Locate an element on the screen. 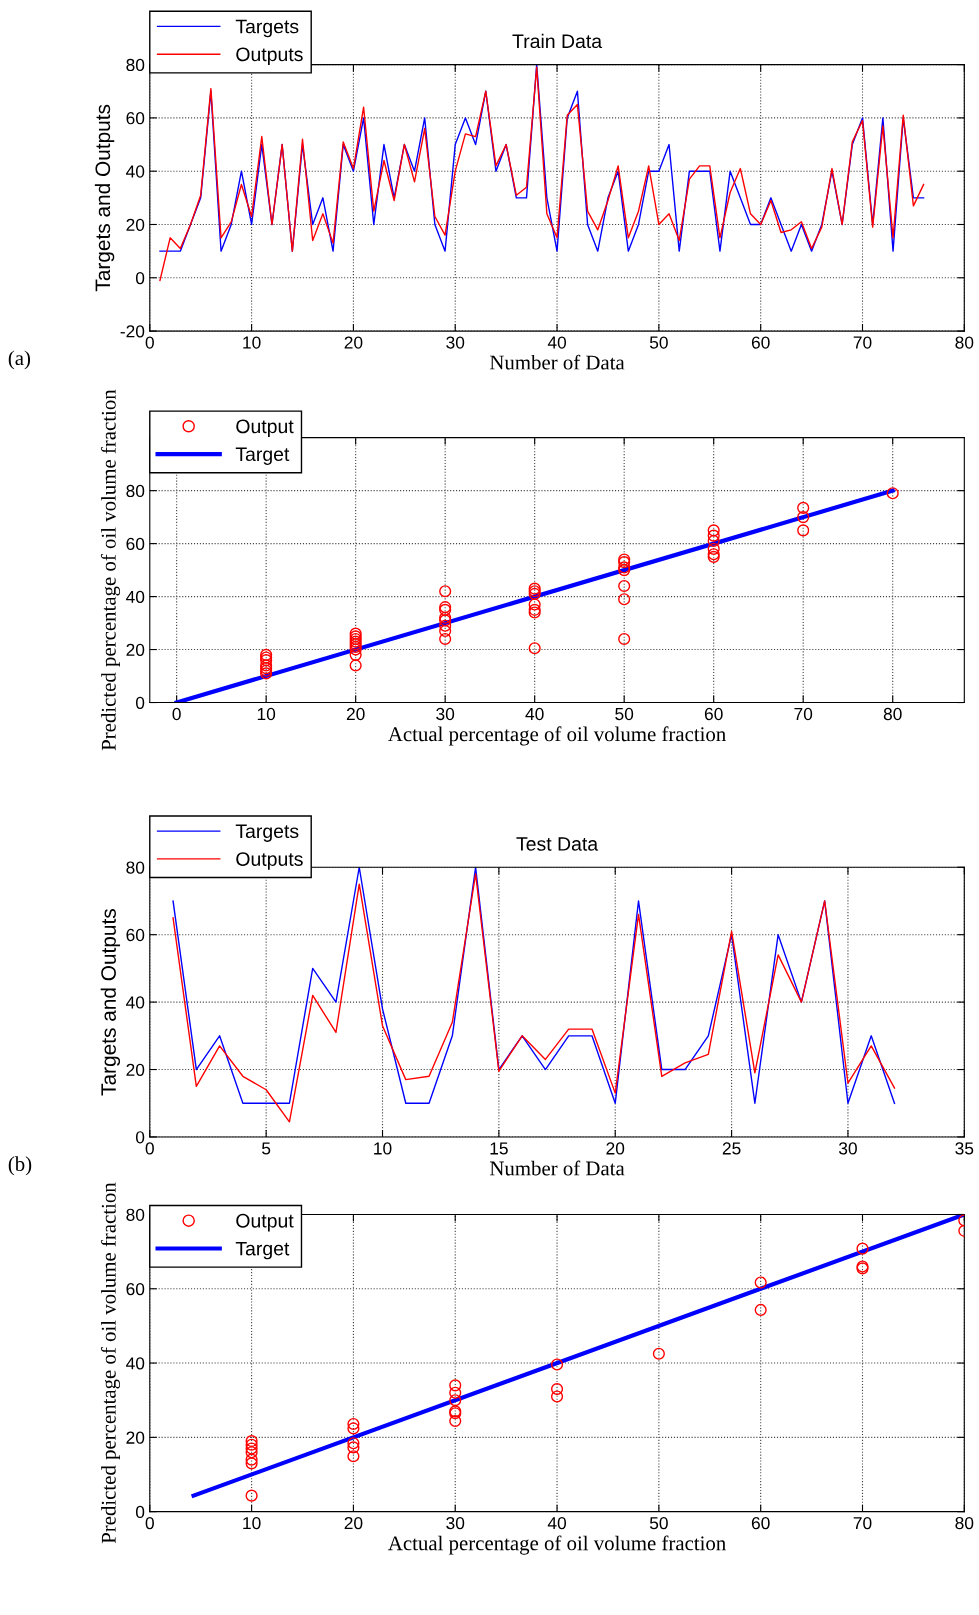  y-tick-label: -20 is located at coordinates (132, 331).